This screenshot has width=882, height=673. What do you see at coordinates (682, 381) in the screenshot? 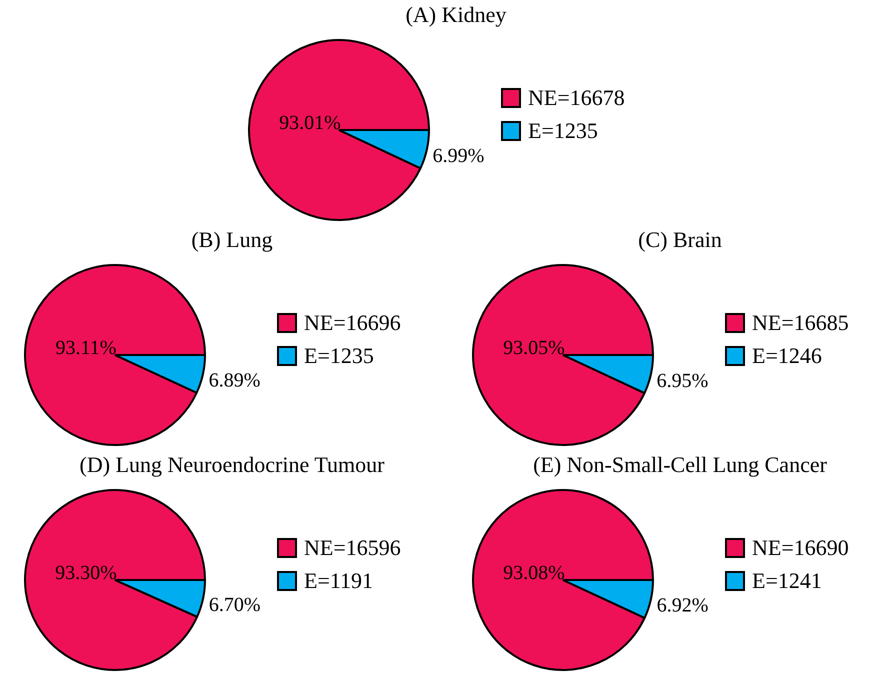
I see `data-label: 6.95%` at bounding box center [682, 381].